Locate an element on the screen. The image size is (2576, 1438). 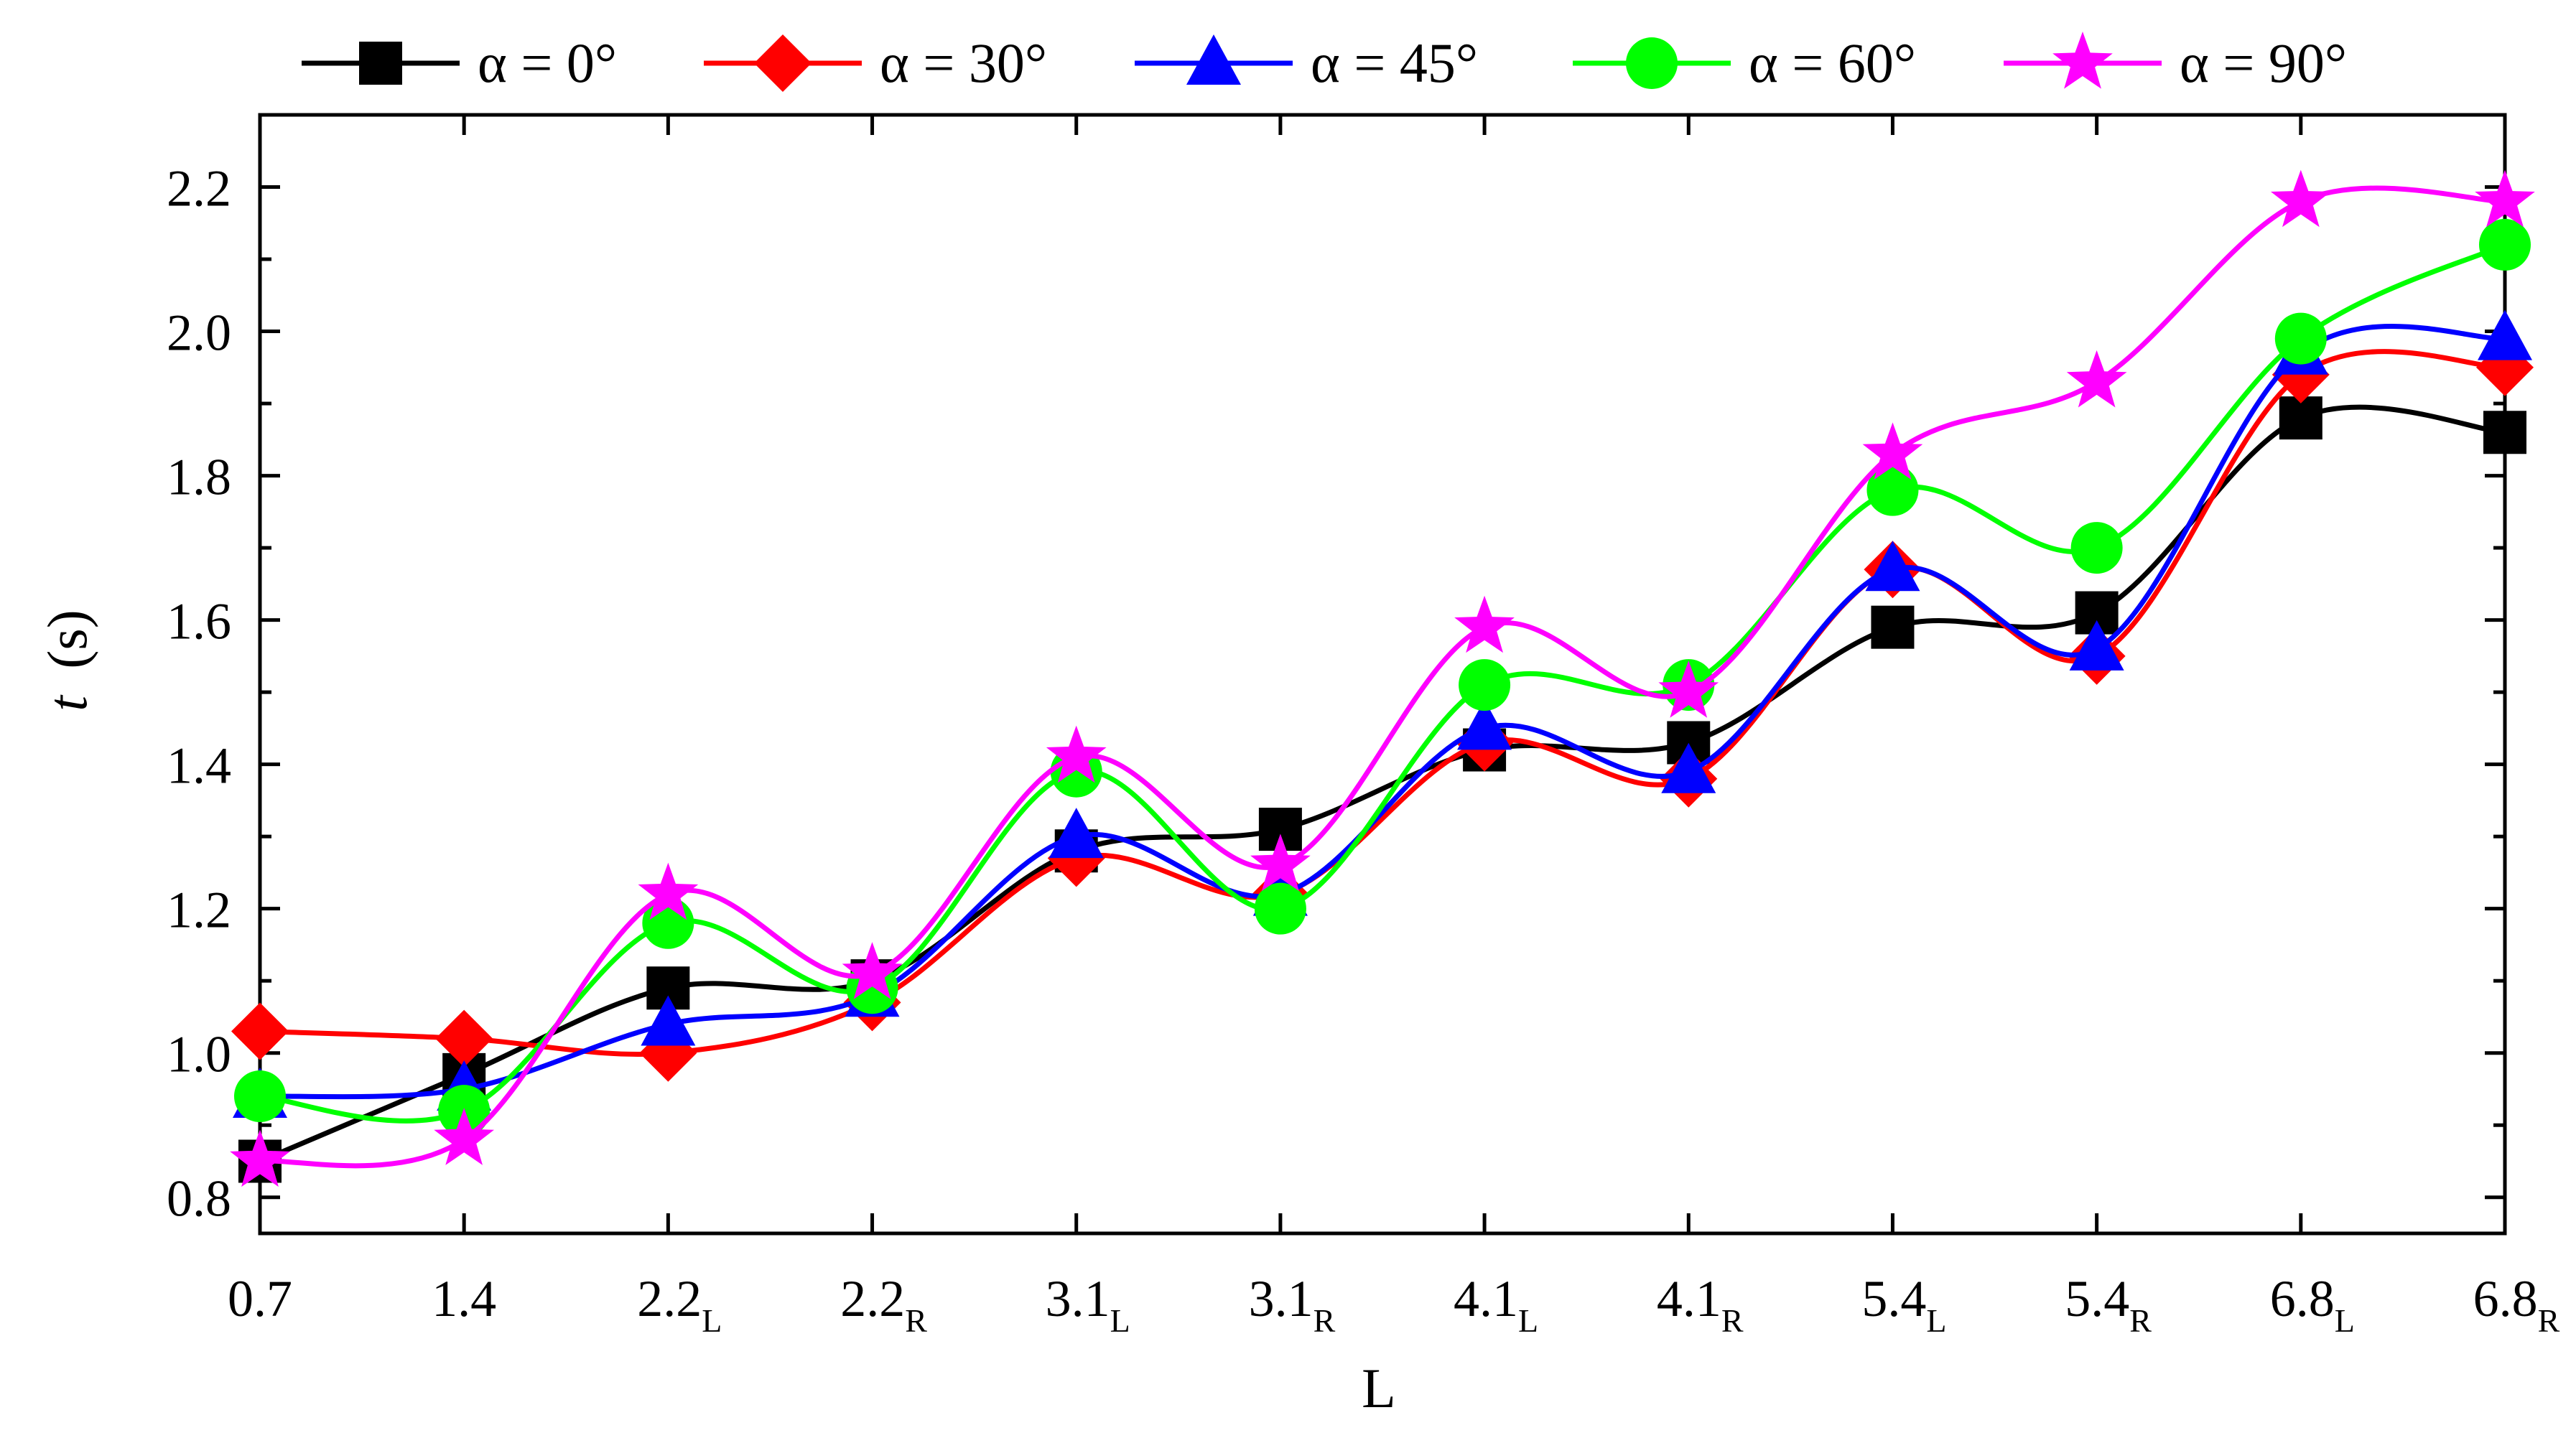
legend-item: α = 90° is located at coordinates (2175, 63).